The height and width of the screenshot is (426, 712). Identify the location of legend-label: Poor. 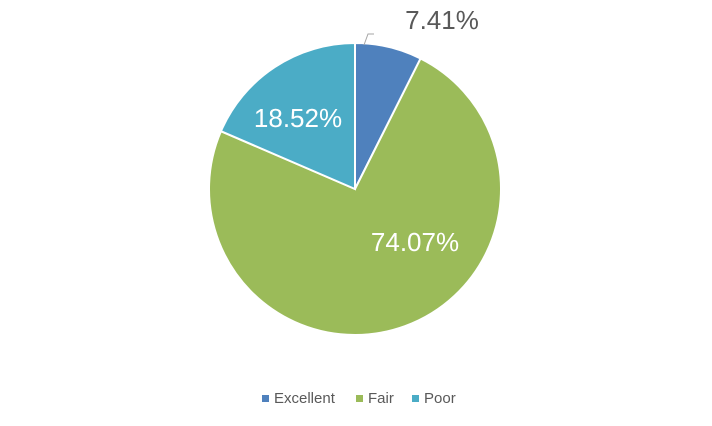
(440, 398).